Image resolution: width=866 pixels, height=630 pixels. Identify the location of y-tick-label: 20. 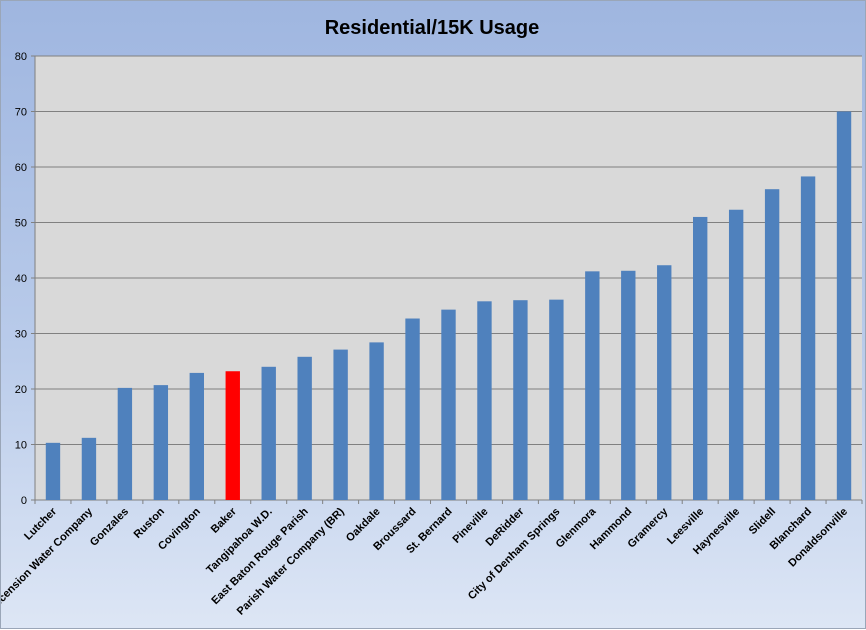
(21, 390).